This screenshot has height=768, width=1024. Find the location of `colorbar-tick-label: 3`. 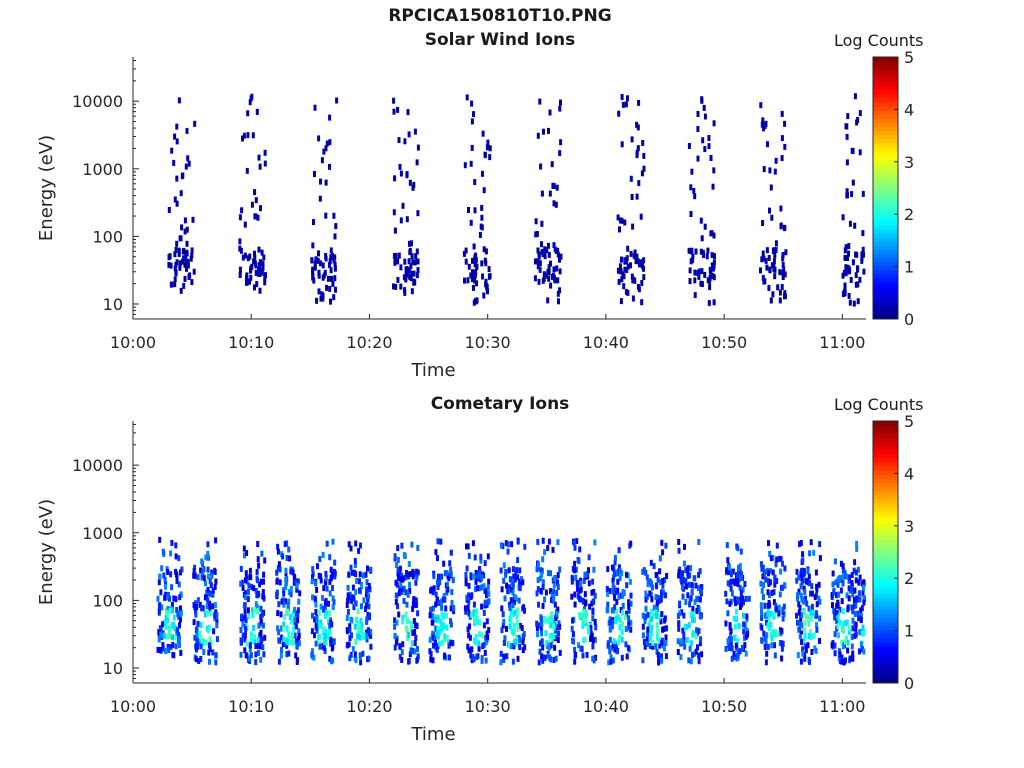

colorbar-tick-label: 3 is located at coordinates (909, 162).